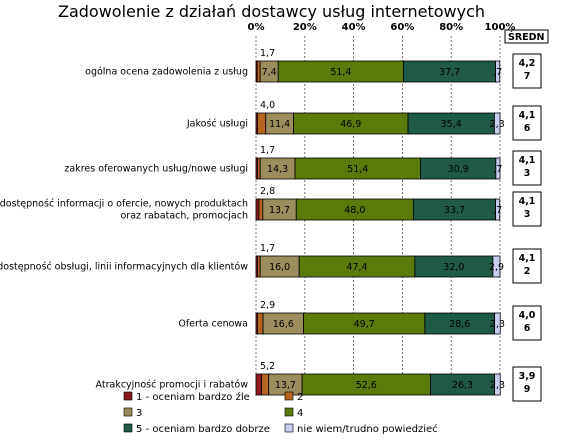 This screenshot has width=569, height=447. What do you see at coordinates (366, 385) in the screenshot?
I see `segment-value-label: 52,6` at bounding box center [366, 385].